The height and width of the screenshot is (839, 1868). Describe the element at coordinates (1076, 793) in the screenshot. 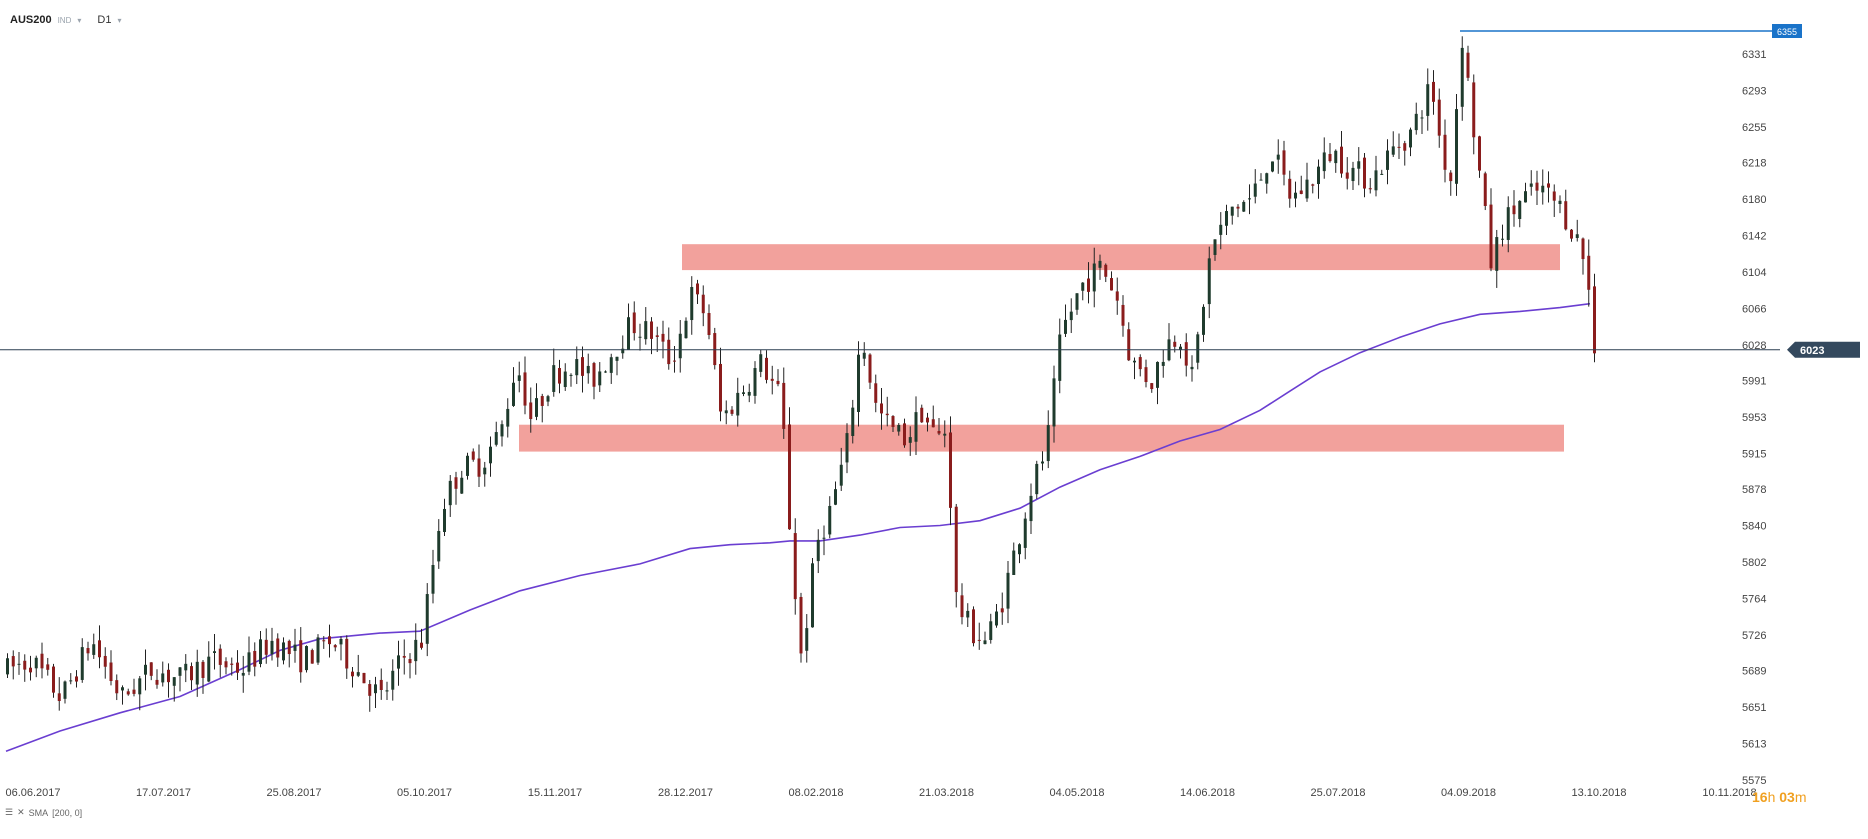

I see `x-tick-label: 04.05.2018` at that location.